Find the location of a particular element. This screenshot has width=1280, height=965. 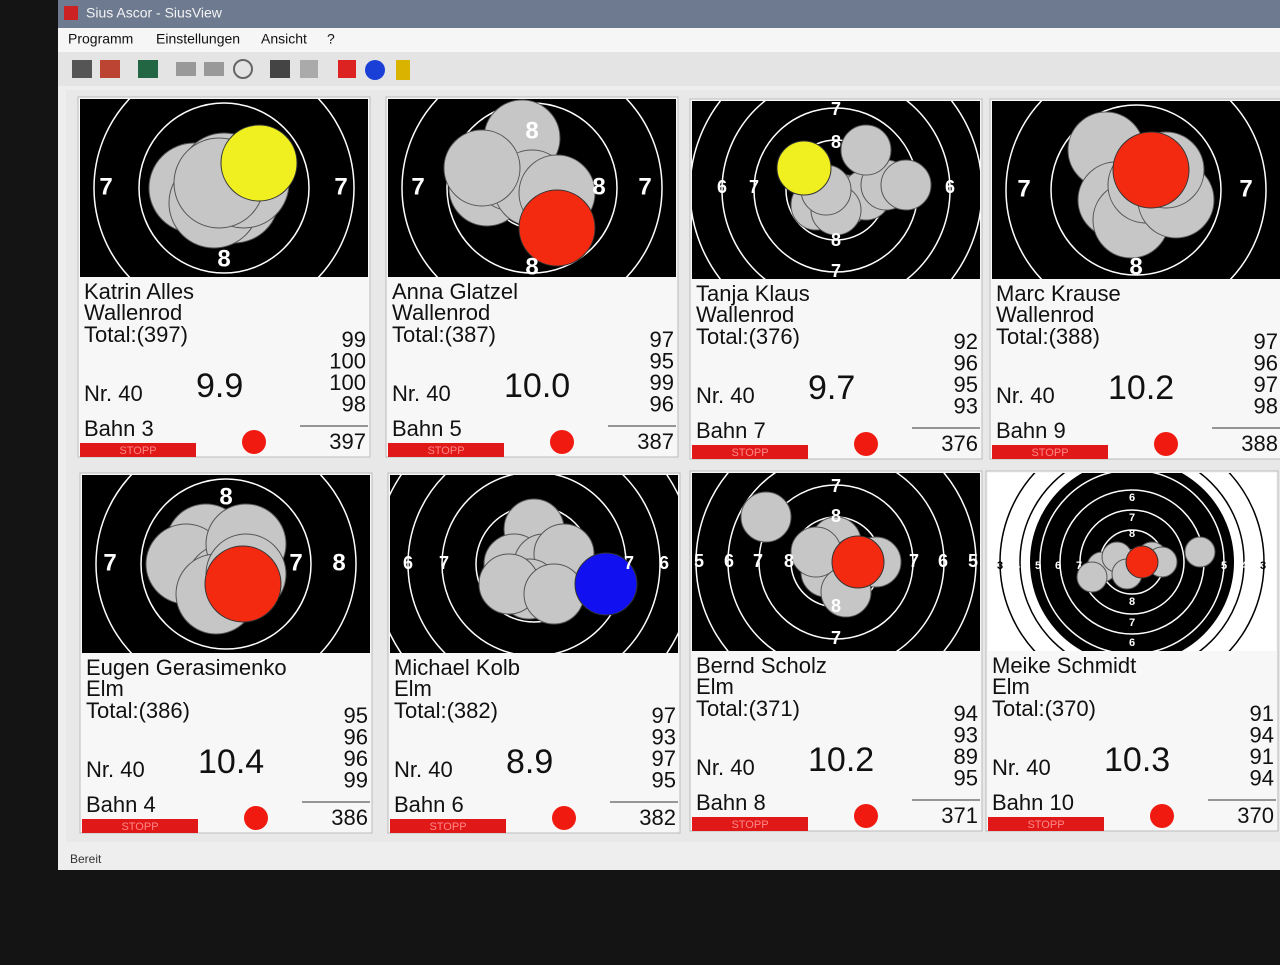

total-score: Total:(388) is located at coordinates (1048, 336).